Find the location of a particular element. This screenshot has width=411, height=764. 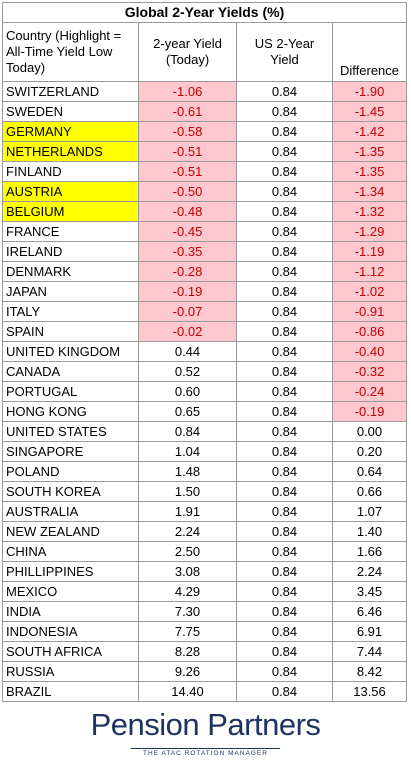

value-cell: -0.58 is located at coordinates (187, 131).